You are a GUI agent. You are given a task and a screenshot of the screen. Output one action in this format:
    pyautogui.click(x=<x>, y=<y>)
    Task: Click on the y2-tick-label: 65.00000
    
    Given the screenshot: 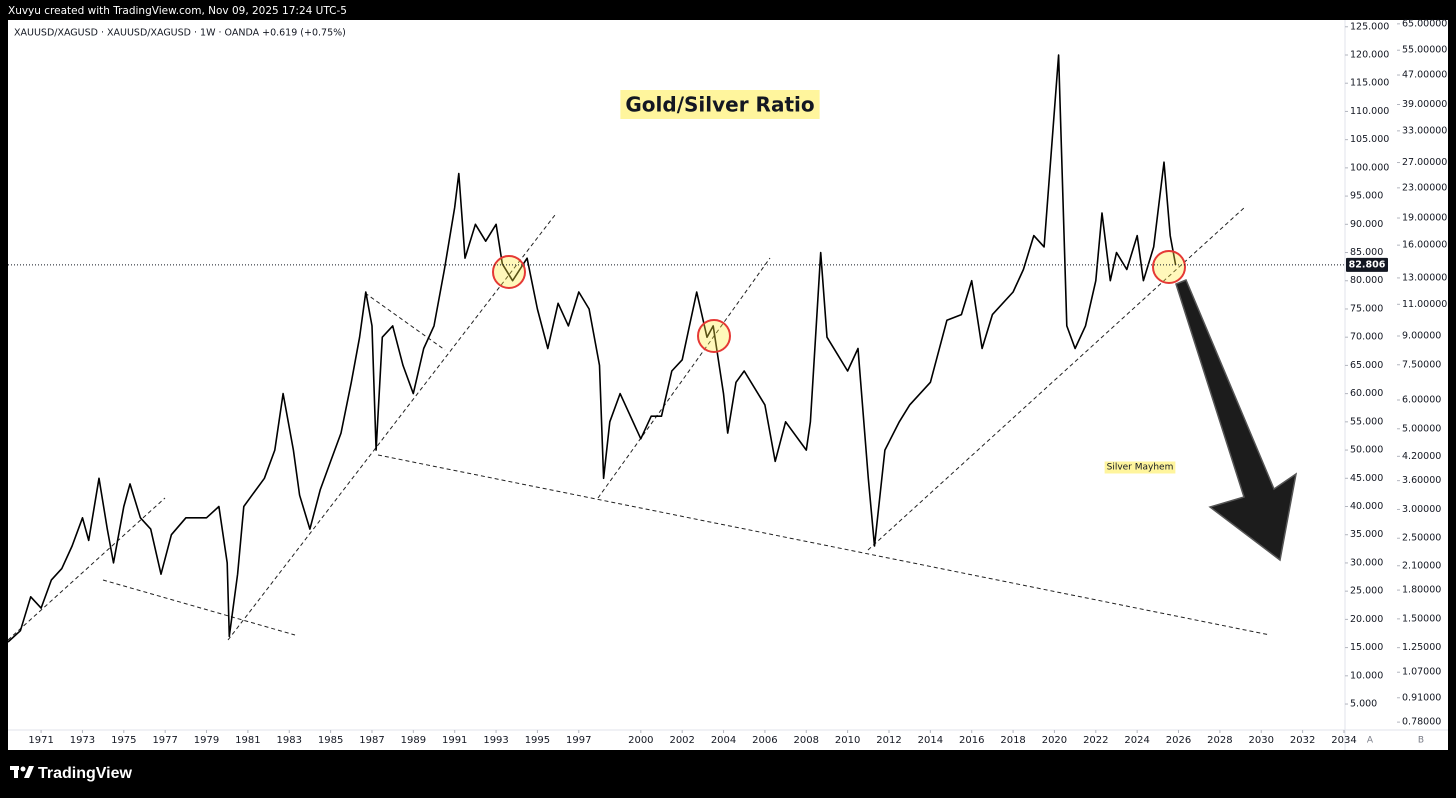 What is the action you would take?
    pyautogui.click(x=1424, y=23)
    